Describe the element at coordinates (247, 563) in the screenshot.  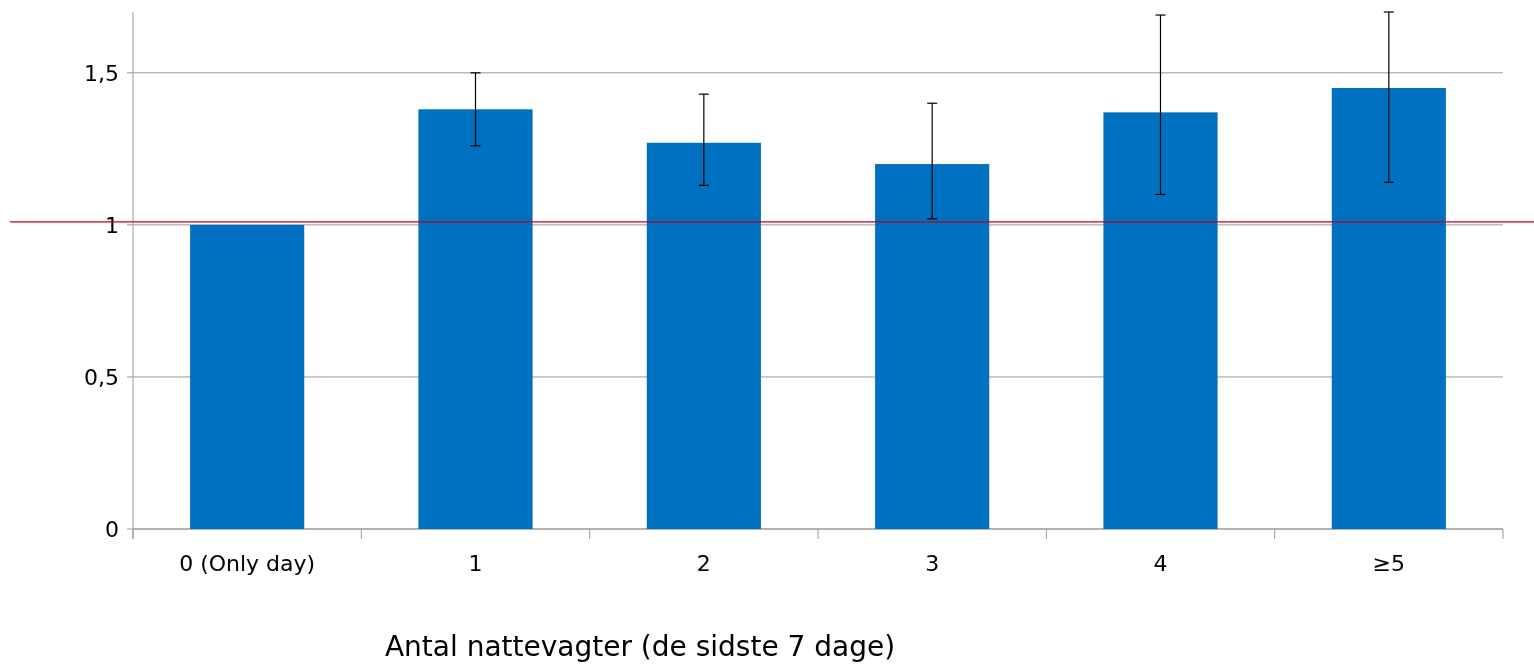
I see `x-tick-label: 0 (Only day)` at that location.